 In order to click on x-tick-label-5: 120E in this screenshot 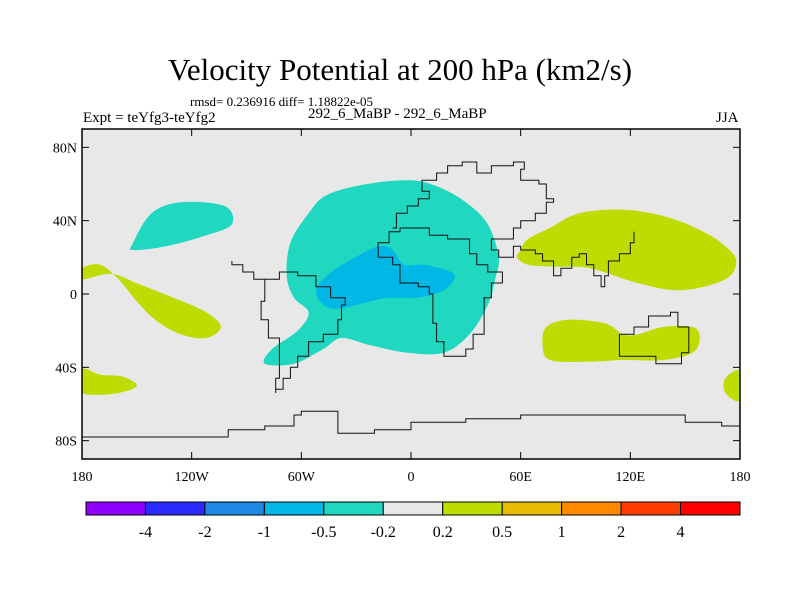, I will do `click(631, 477)`.